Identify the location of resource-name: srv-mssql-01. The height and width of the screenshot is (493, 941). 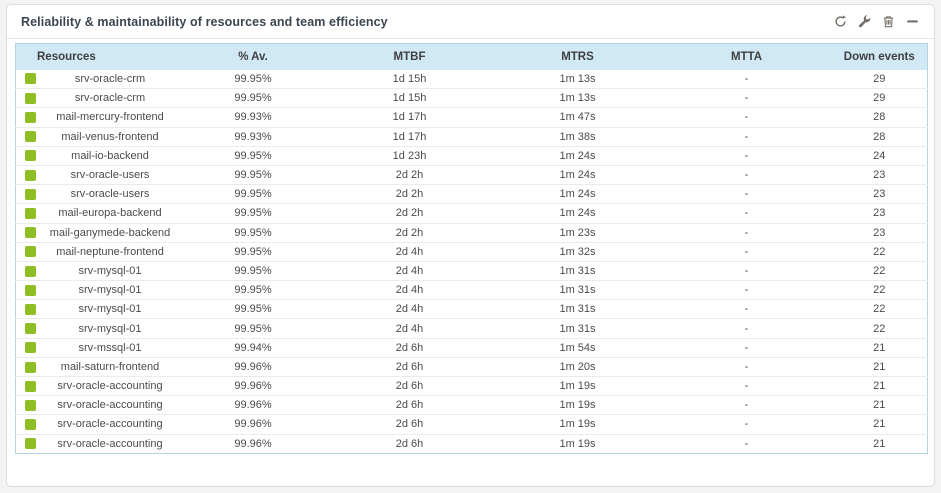
(110, 348).